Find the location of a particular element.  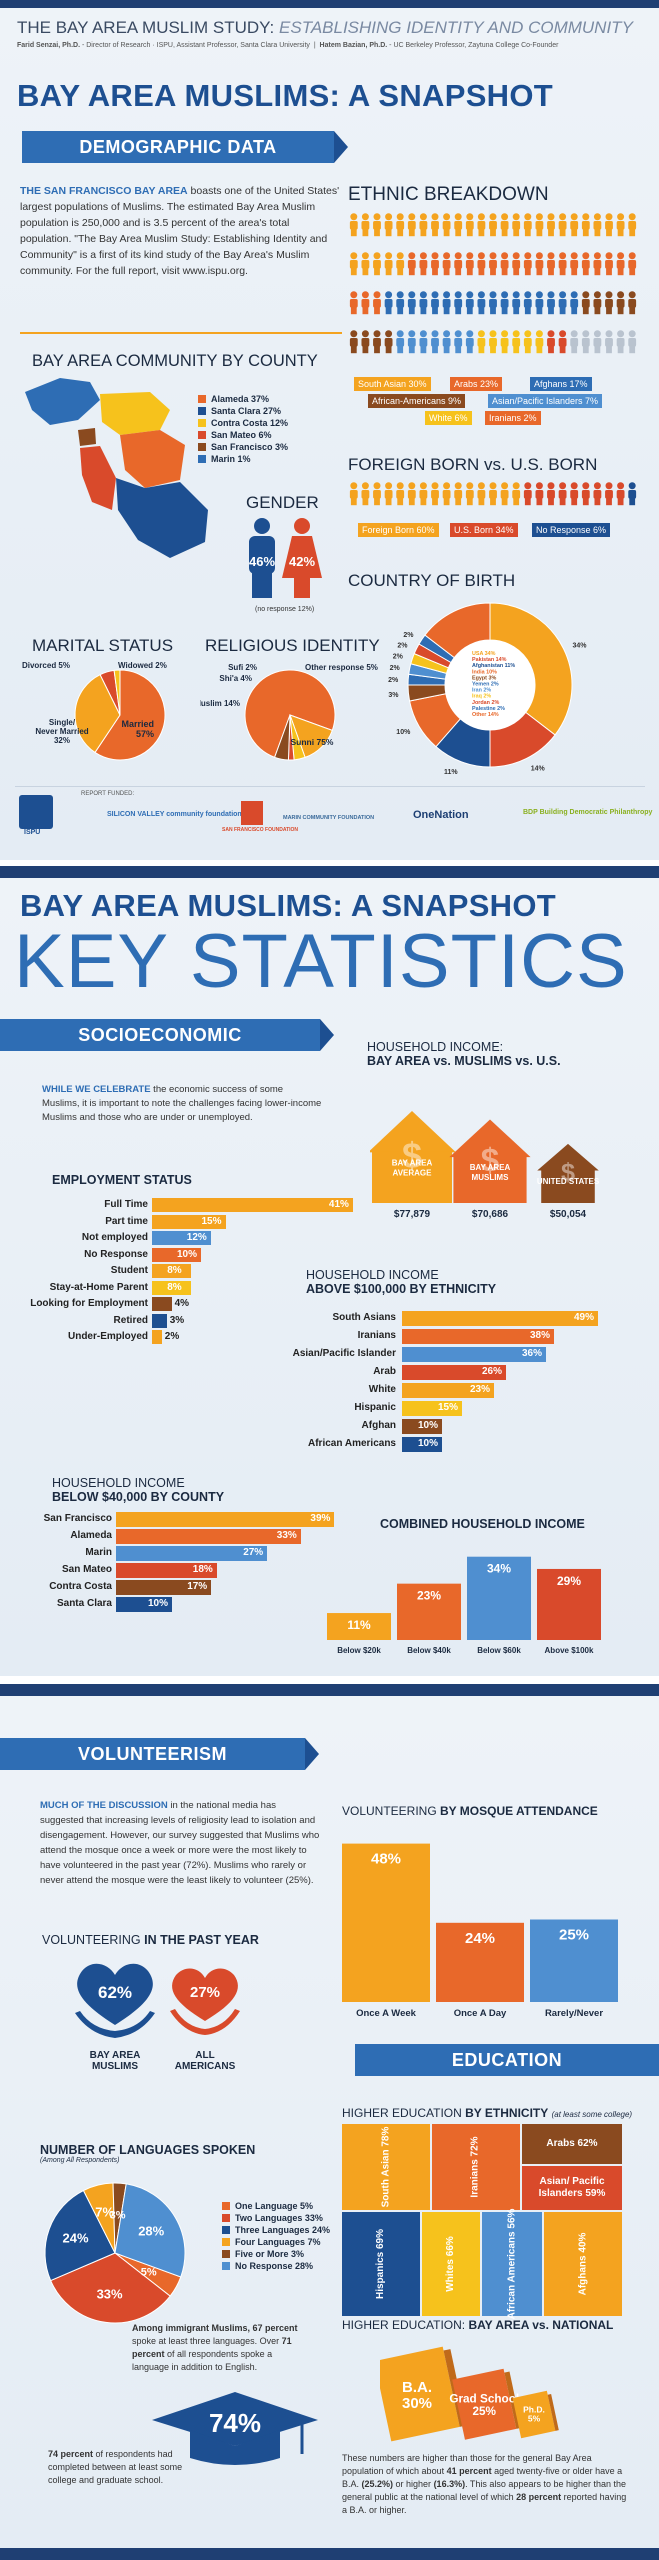

demographic-ribbon: DEMOGRAPHIC DATA is located at coordinates (185, 147).